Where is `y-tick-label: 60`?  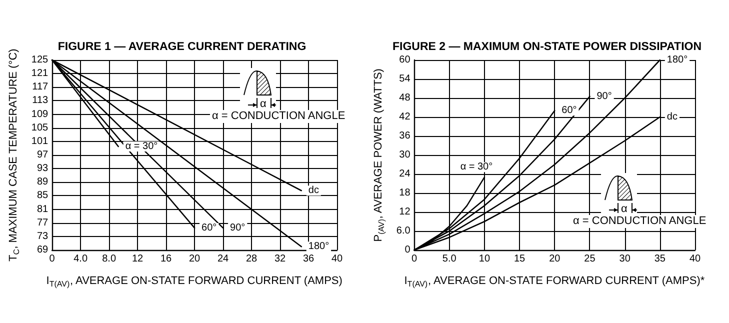
y-tick-label: 60 is located at coordinates (405, 60).